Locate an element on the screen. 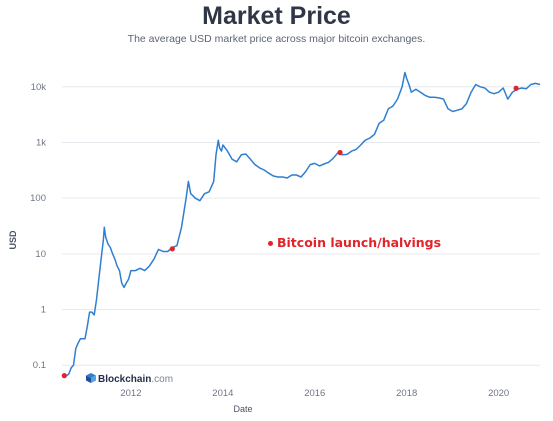  y-tick-label: 10 is located at coordinates (40, 254).